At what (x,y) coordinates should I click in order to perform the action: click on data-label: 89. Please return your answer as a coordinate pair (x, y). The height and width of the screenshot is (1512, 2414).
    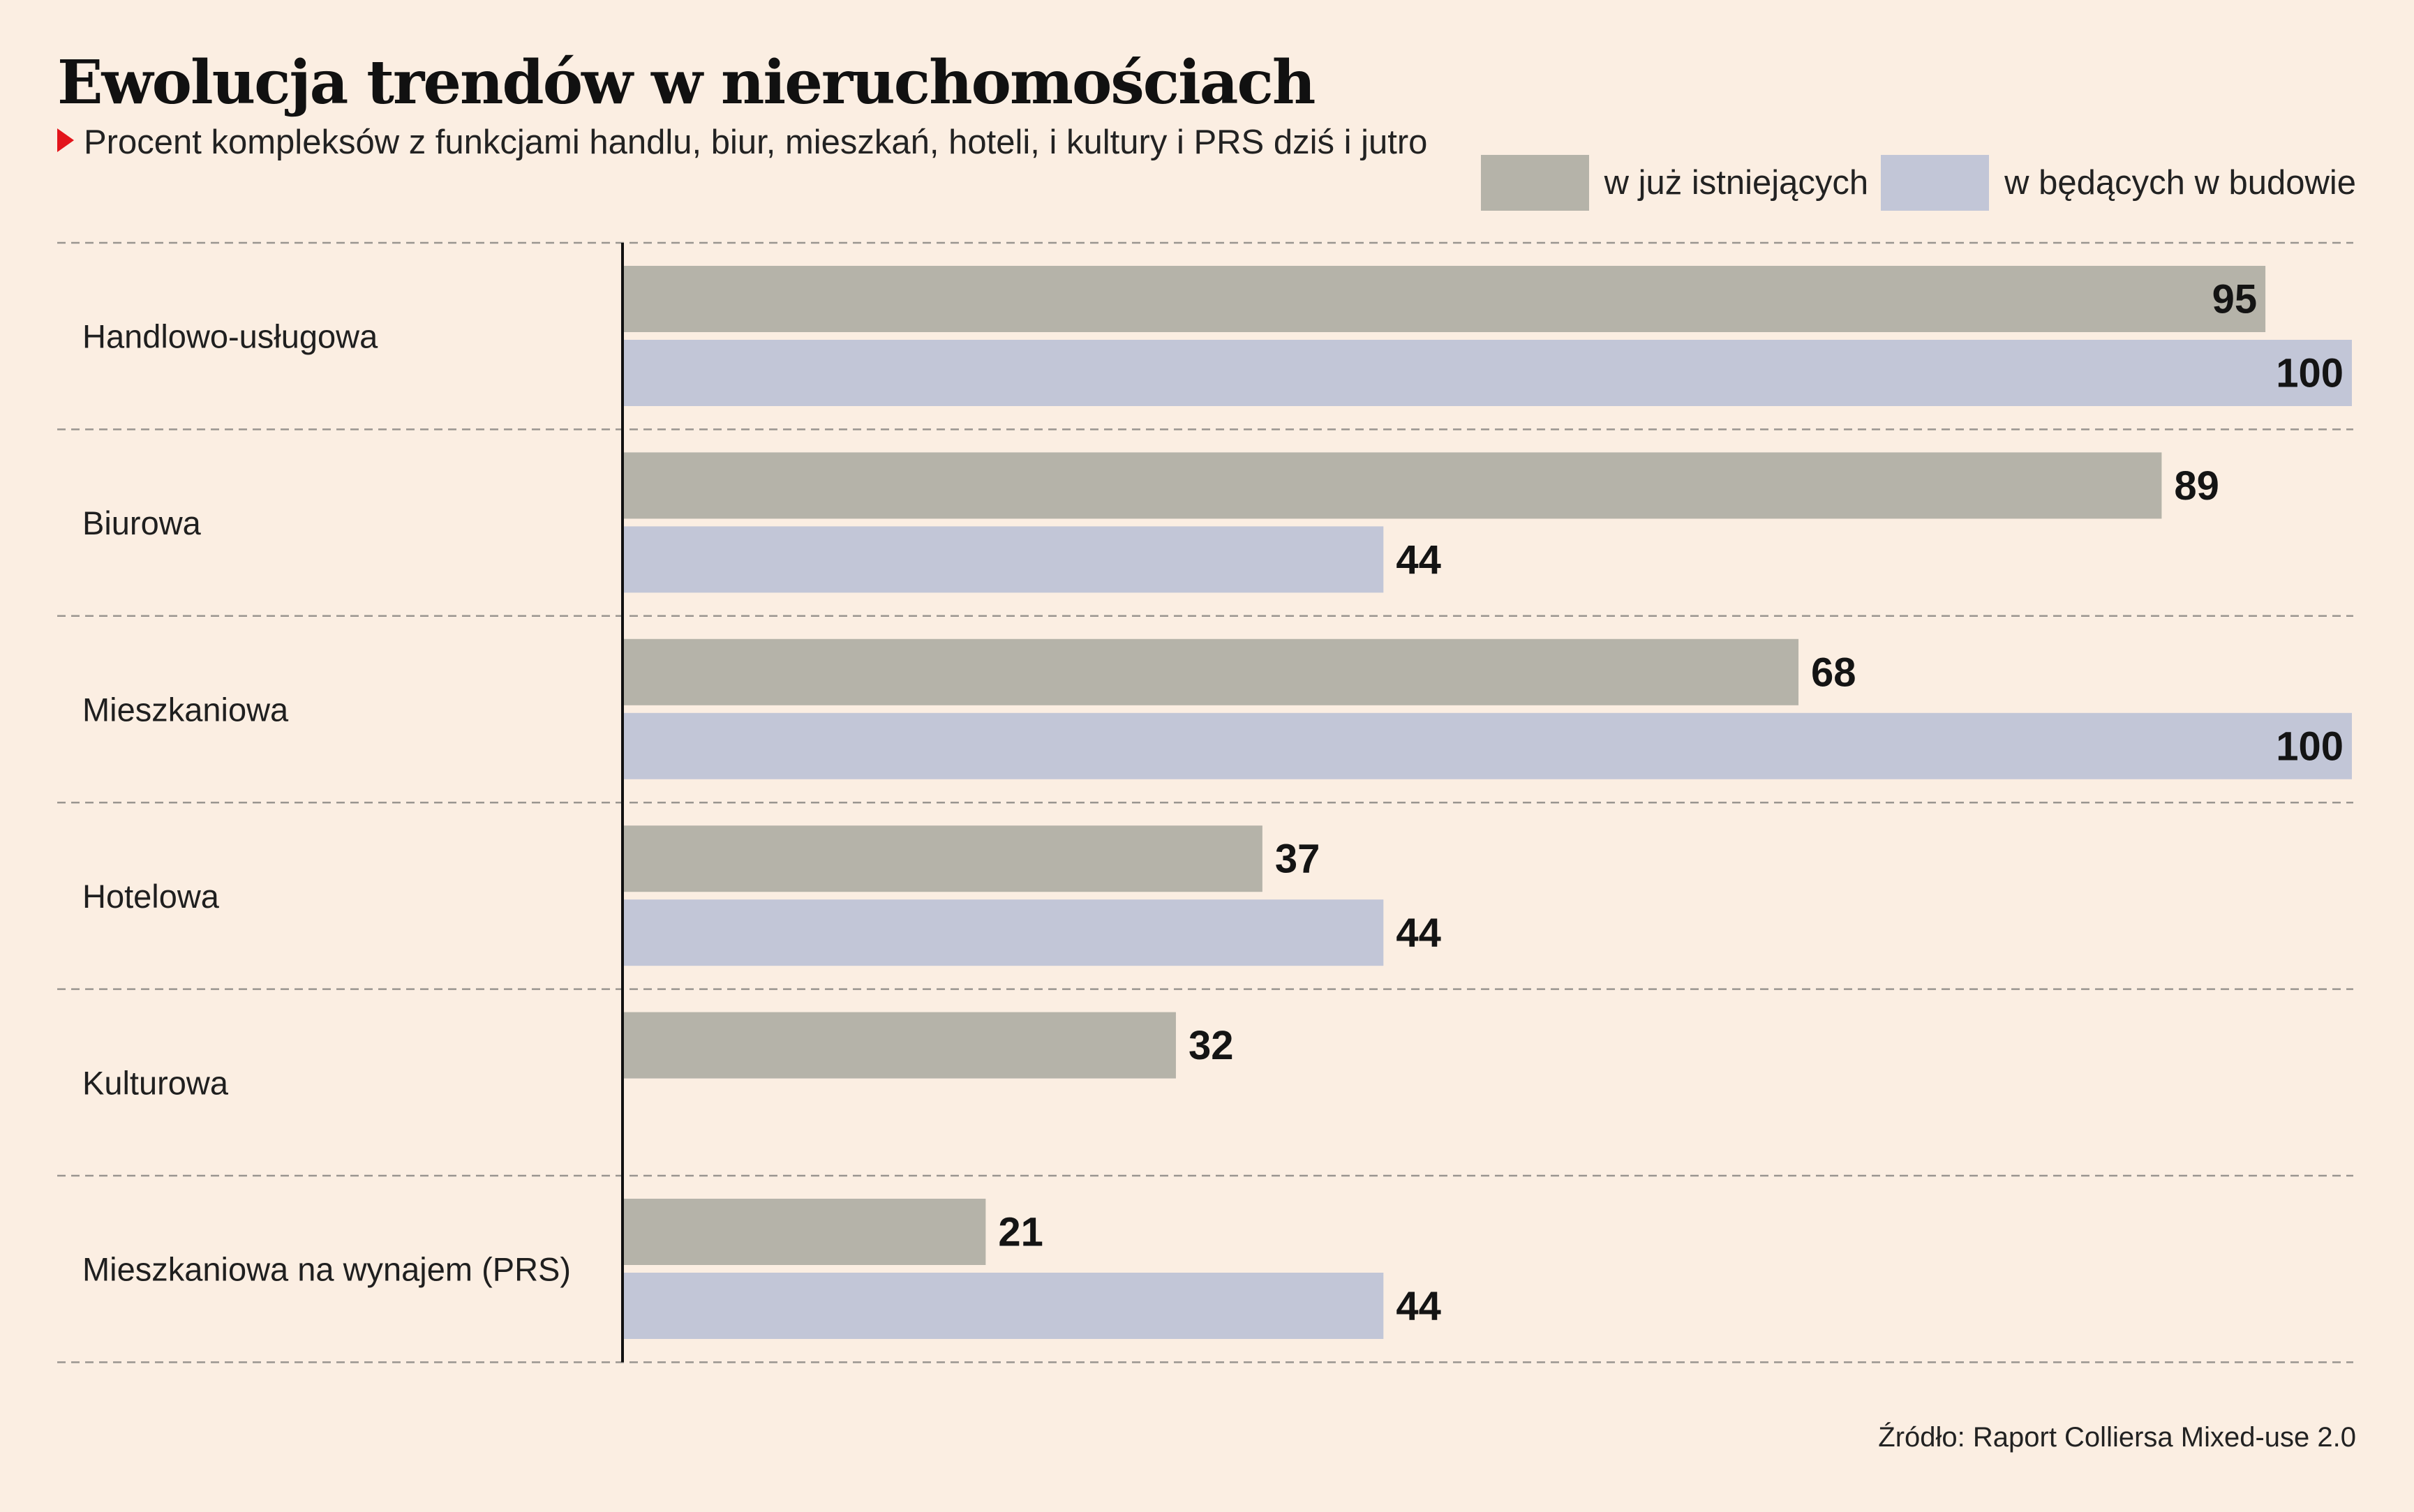
    Looking at the image, I should click on (2196, 486).